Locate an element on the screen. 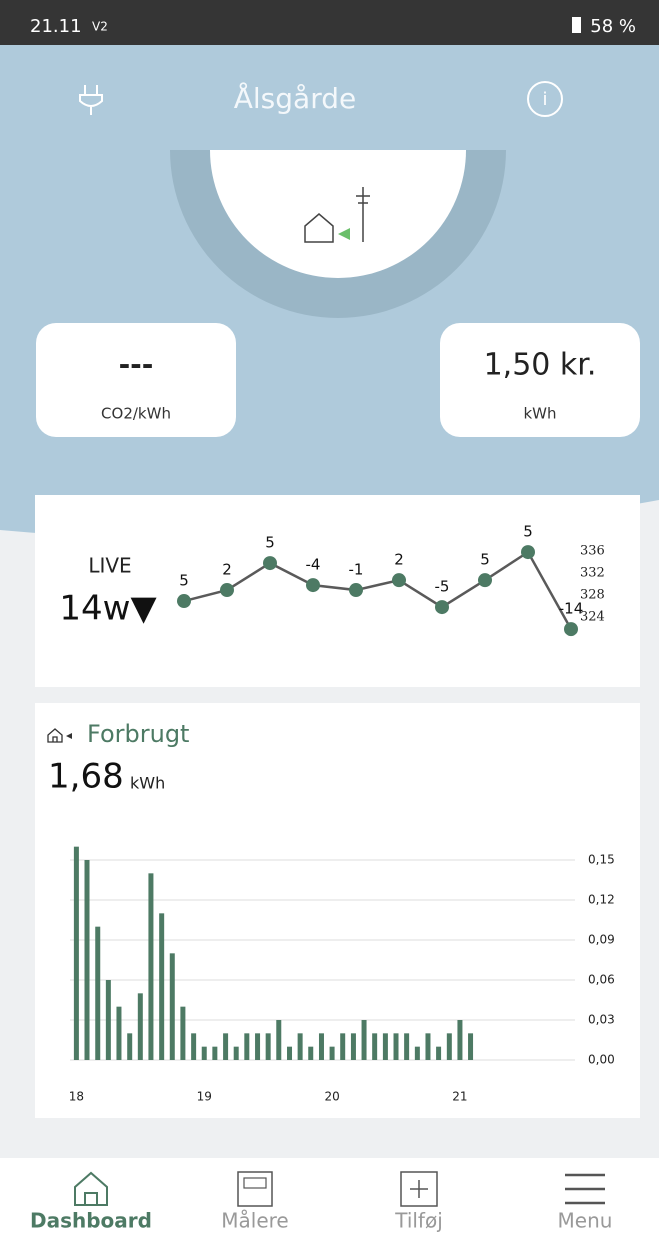 This screenshot has height=1247, width=659. live-chart: 336 332 328 324 5 2 5 -4 -1 2 -5 5 5 -14 is located at coordinates (391, 580).